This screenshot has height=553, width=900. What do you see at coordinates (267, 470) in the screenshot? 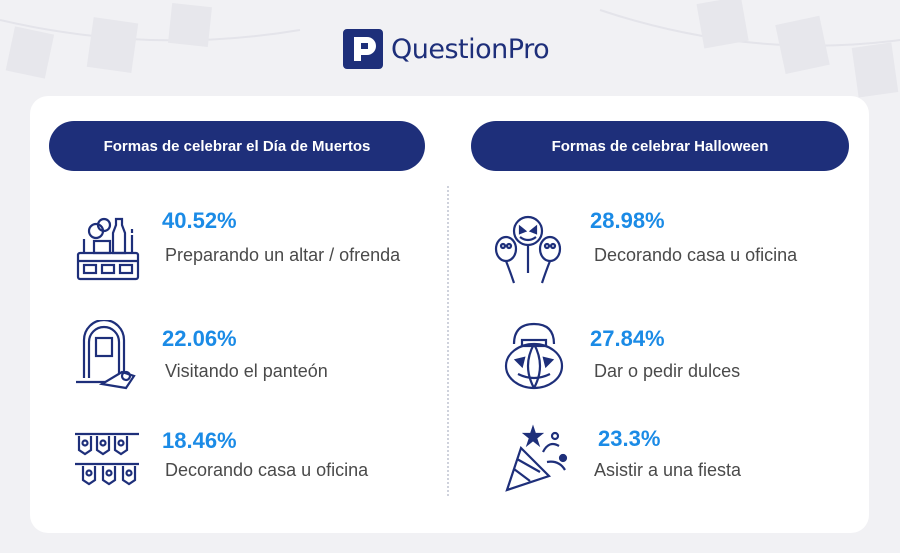
I see `left-item-3-label: Decorando casa u oficina` at bounding box center [267, 470].